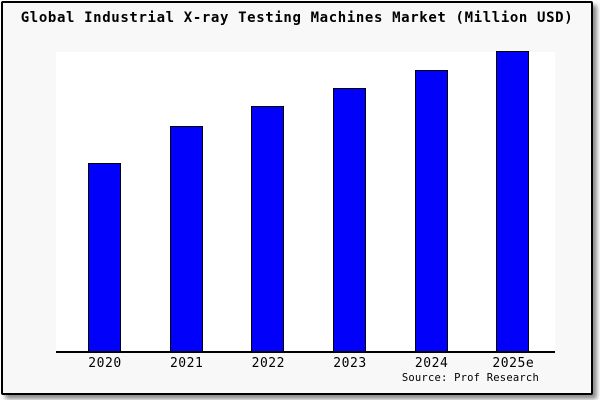  What do you see at coordinates (350, 363) in the screenshot?
I see `x-tick-label-2023: 2023` at bounding box center [350, 363].